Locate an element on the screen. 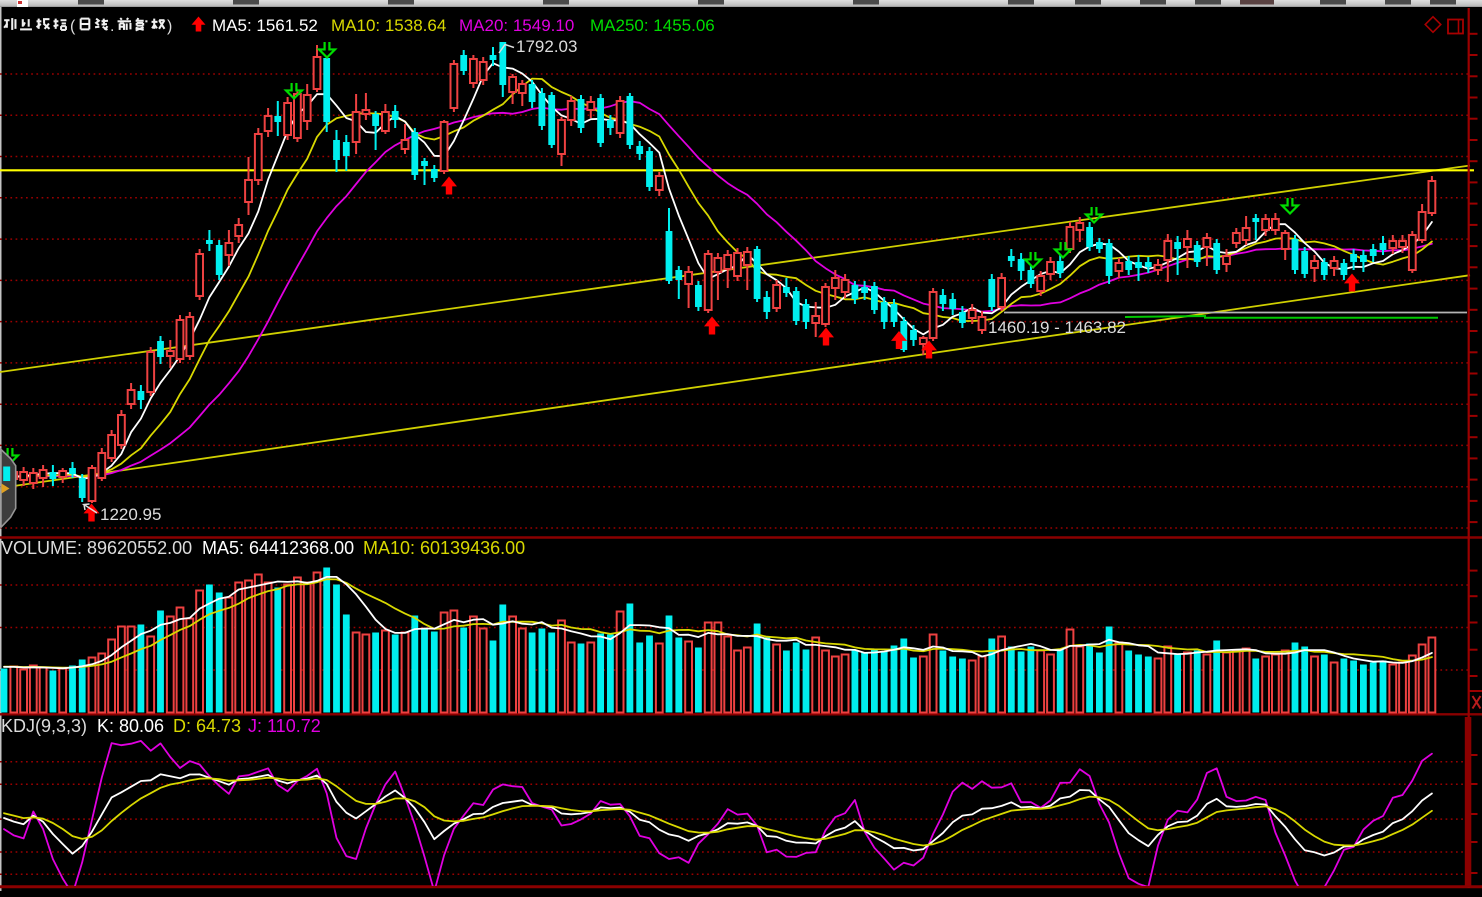  svg-text: K: 80.06 is located at coordinates (130, 726).